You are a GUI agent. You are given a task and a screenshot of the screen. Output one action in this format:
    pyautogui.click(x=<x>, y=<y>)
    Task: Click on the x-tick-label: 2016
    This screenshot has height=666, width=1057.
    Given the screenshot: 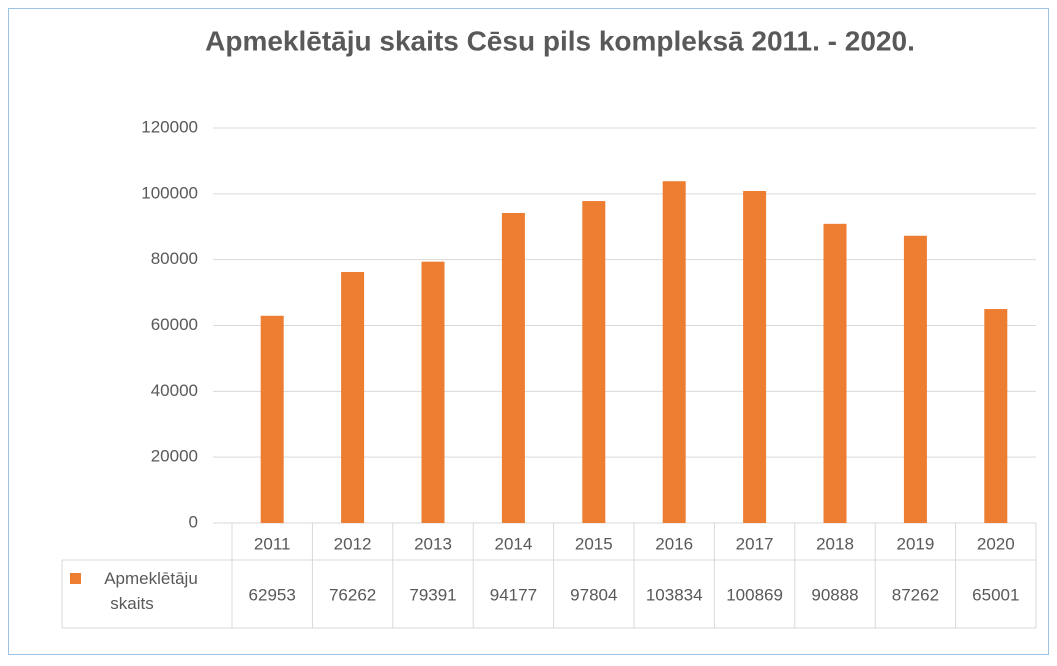 What is the action you would take?
    pyautogui.click(x=674, y=543)
    